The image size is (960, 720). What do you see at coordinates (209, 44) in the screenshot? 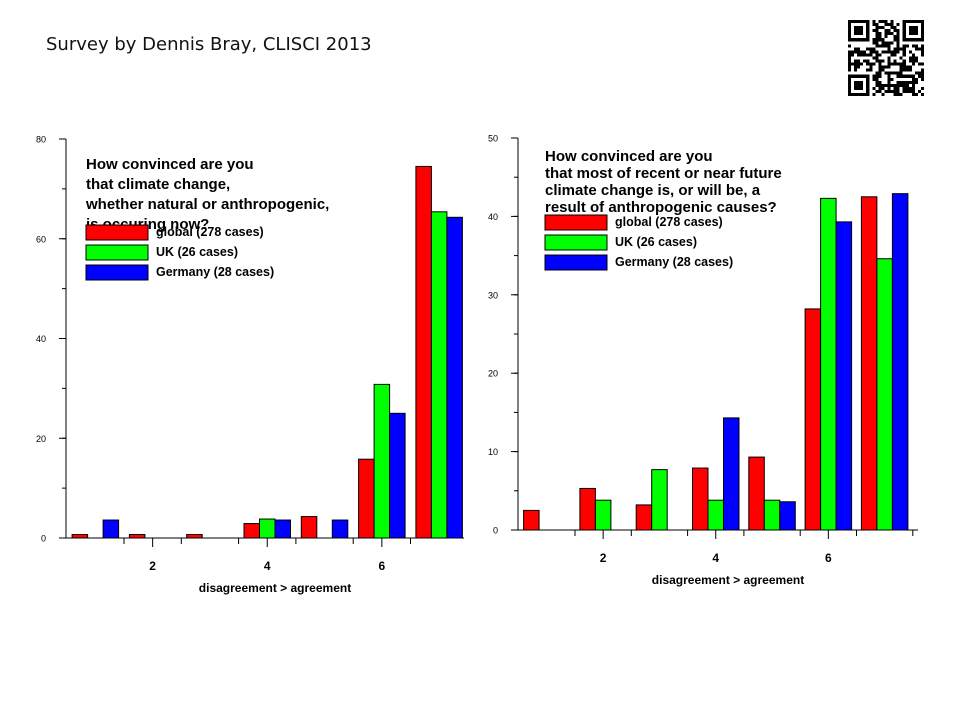
I see `slide-title: Survey by Dennis Bray, CLISCI 2013` at bounding box center [209, 44].